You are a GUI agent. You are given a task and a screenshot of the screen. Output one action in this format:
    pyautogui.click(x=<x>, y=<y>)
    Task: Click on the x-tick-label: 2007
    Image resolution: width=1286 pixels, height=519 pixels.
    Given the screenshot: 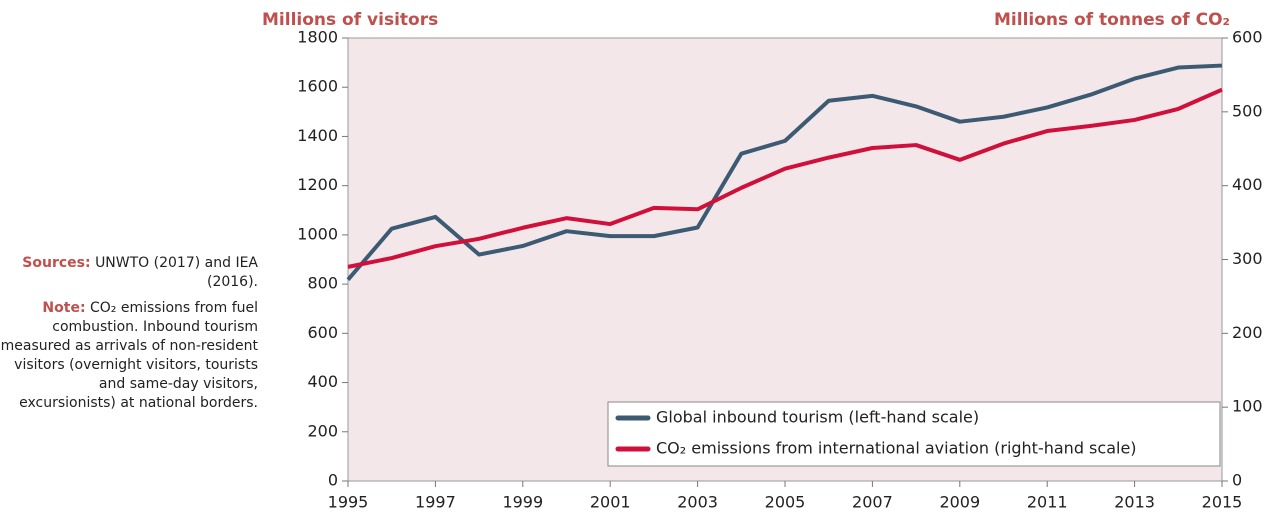 What is the action you would take?
    pyautogui.click(x=872, y=502)
    